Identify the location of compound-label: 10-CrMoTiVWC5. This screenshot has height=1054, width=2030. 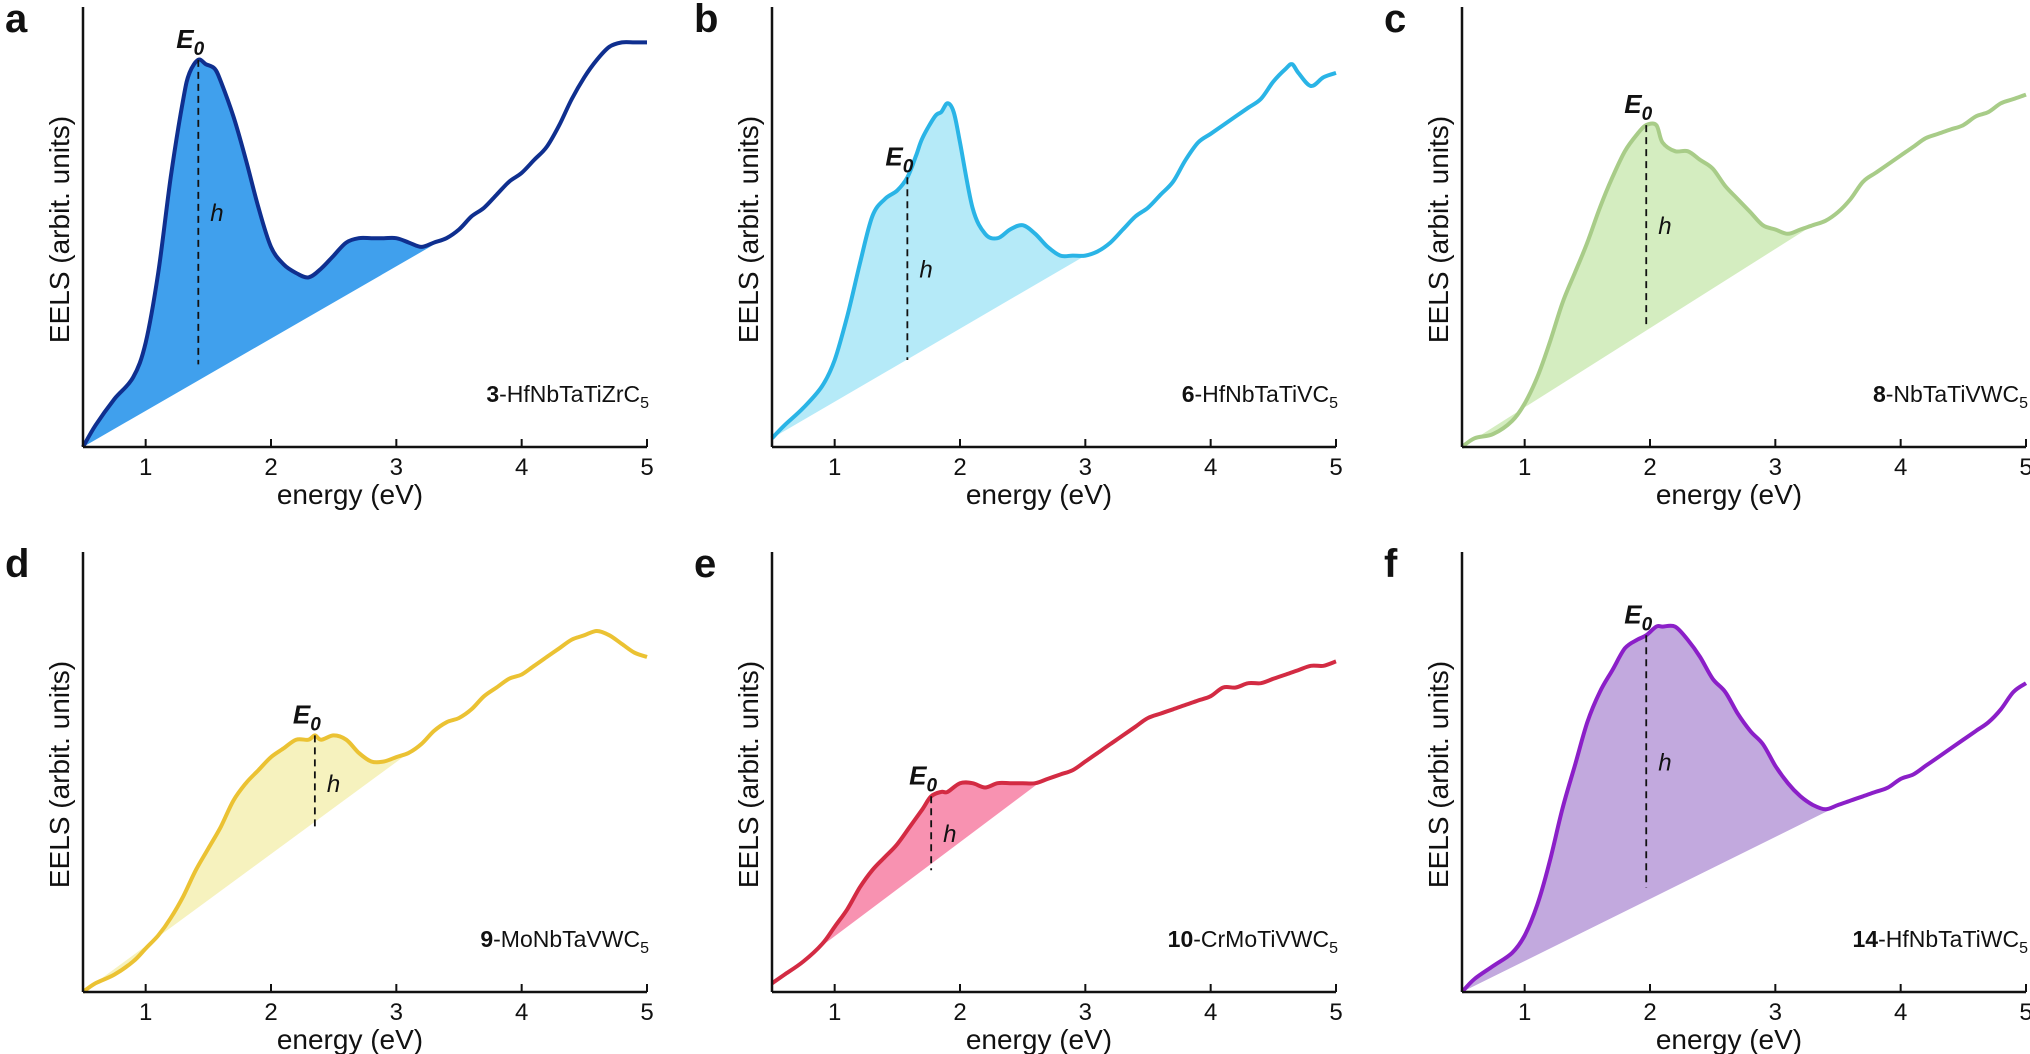
(1253, 941).